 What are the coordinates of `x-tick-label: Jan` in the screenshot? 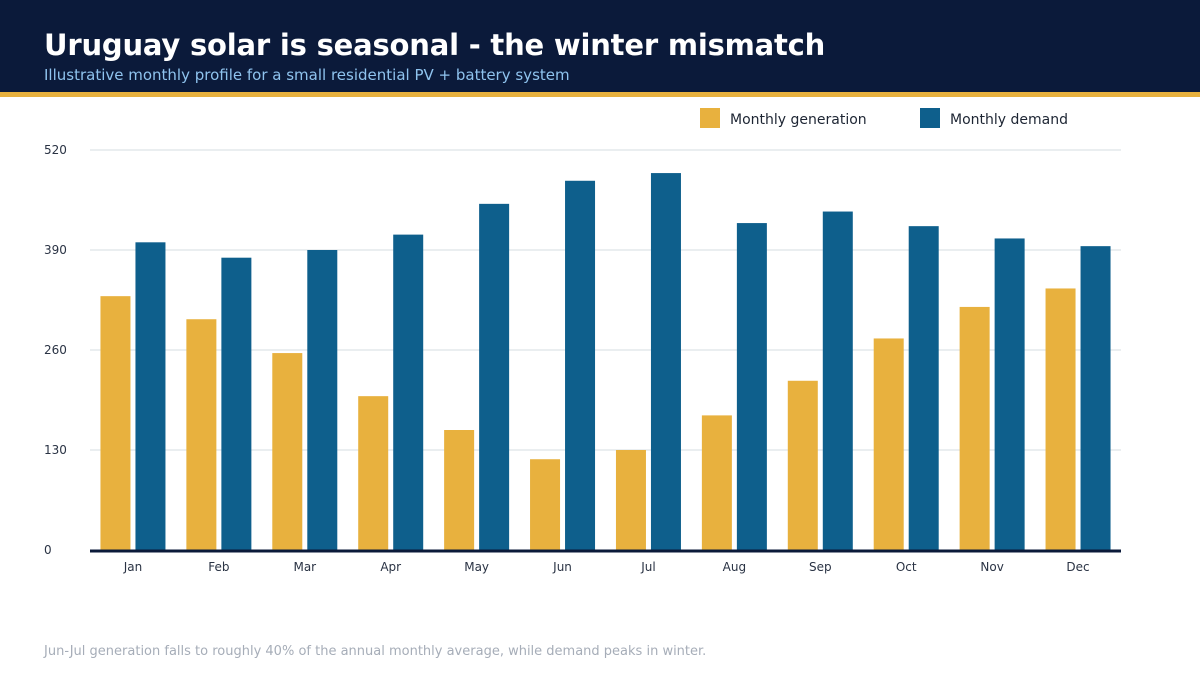 It's located at (133, 567).